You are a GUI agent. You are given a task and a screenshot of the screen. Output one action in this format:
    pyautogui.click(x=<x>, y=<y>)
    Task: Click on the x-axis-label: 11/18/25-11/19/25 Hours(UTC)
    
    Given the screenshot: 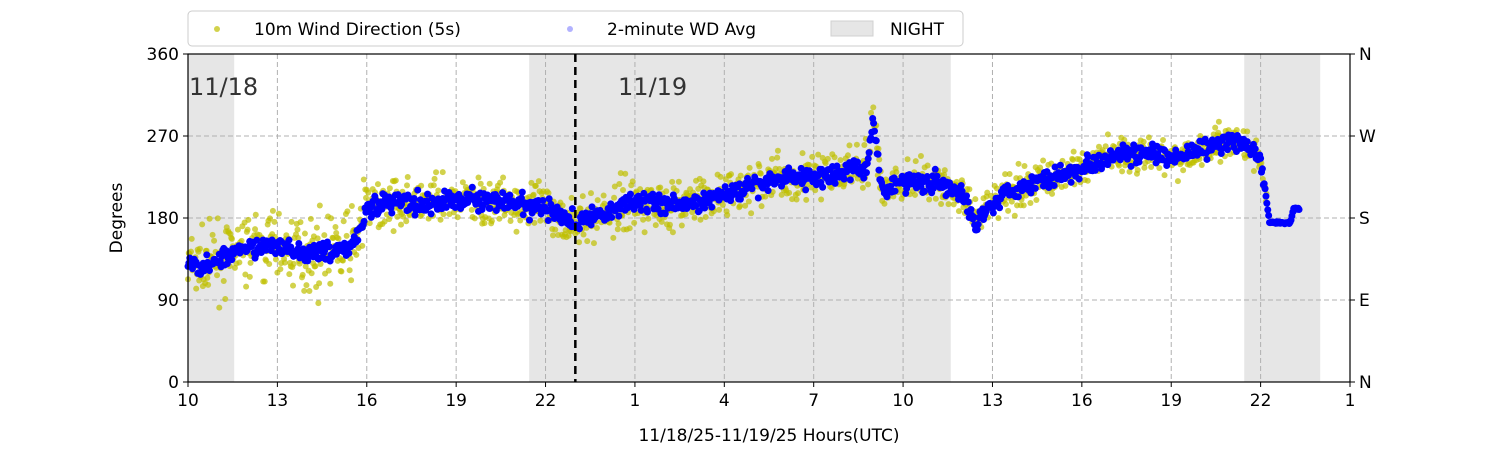 What is the action you would take?
    pyautogui.click(x=768, y=436)
    